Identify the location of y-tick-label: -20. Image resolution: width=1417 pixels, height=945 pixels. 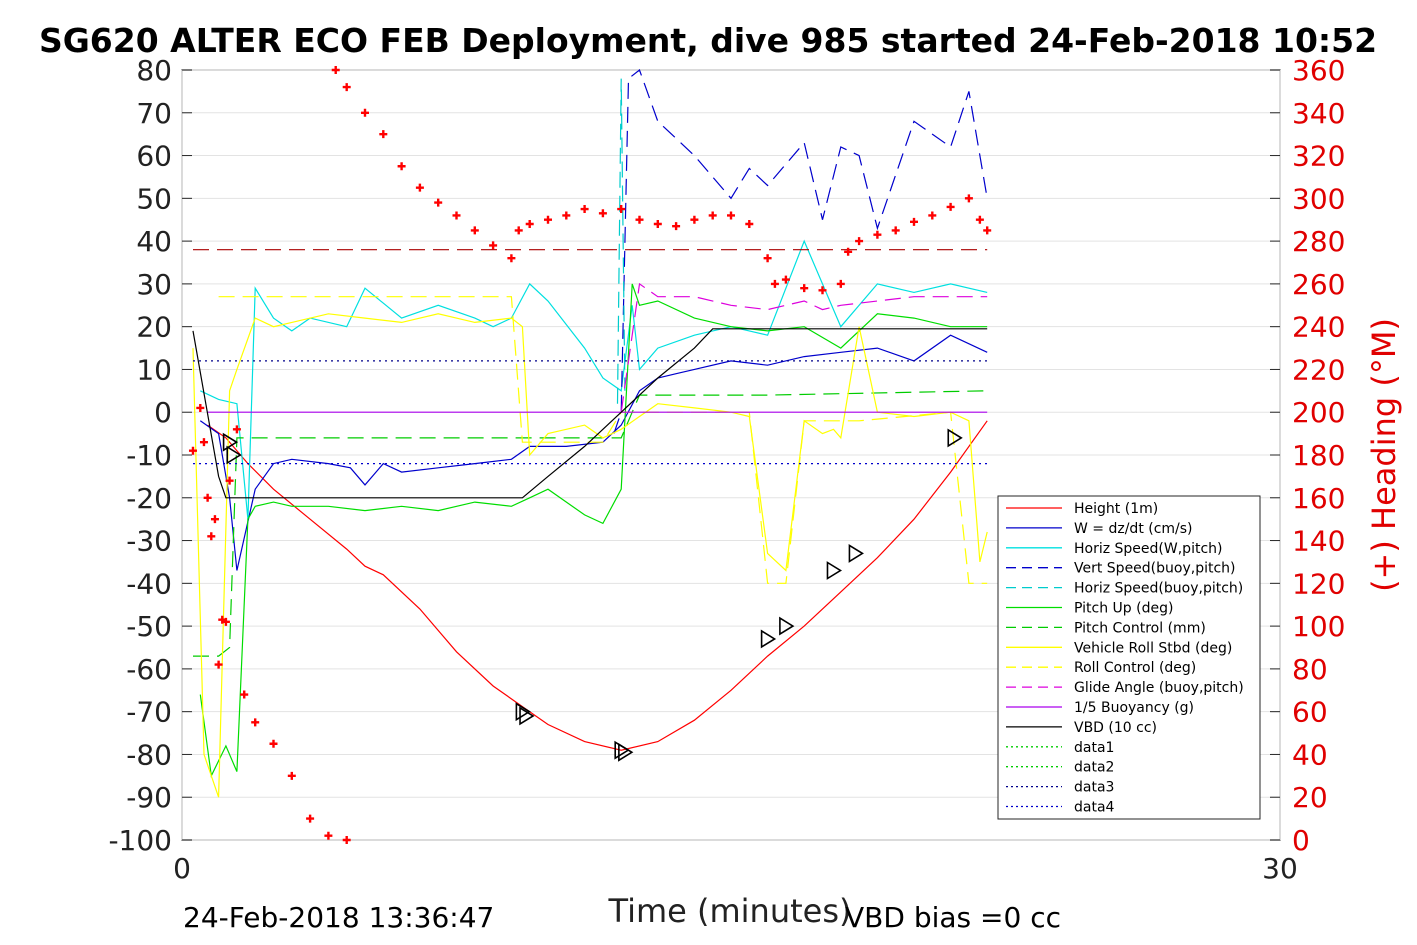
(149, 498).